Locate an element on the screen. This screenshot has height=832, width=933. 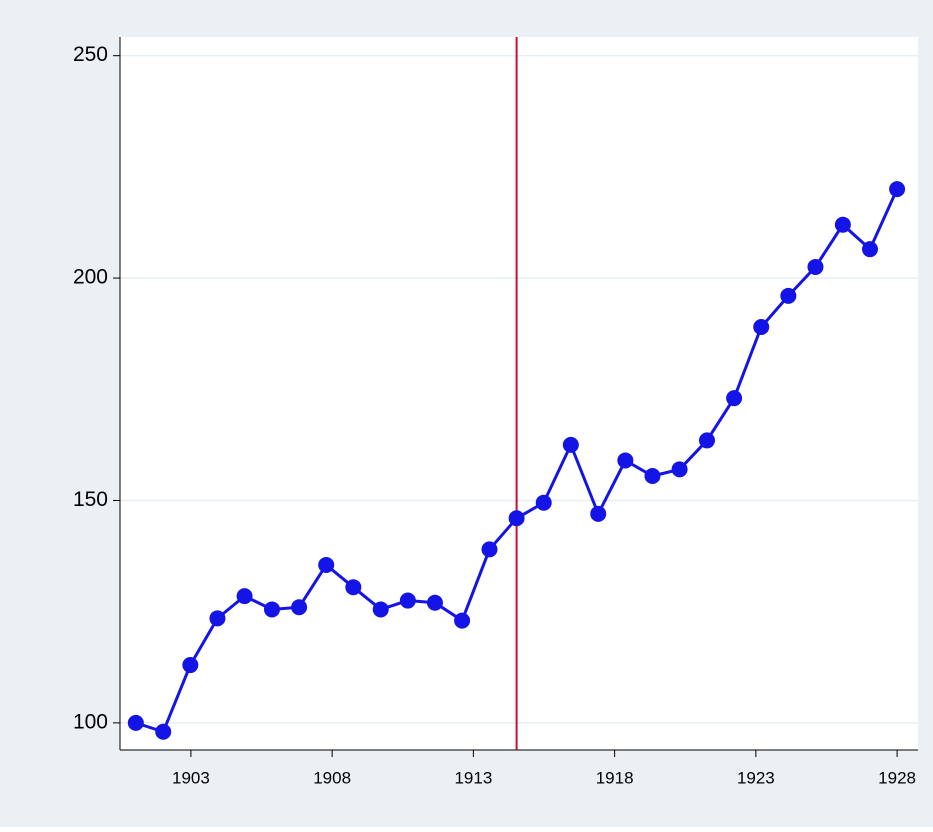
x-tick-label: 1918 is located at coordinates (615, 777).